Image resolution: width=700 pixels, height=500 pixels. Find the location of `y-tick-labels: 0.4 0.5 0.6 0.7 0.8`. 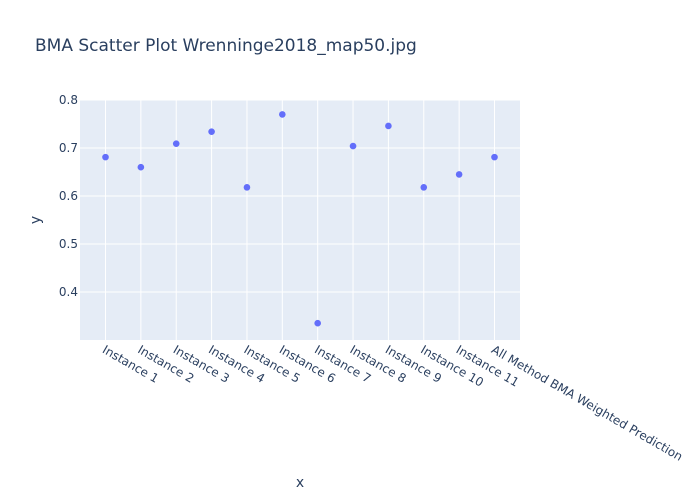

y-tick-labels: 0.4 0.5 0.6 0.7 0.8 is located at coordinates (68, 196).